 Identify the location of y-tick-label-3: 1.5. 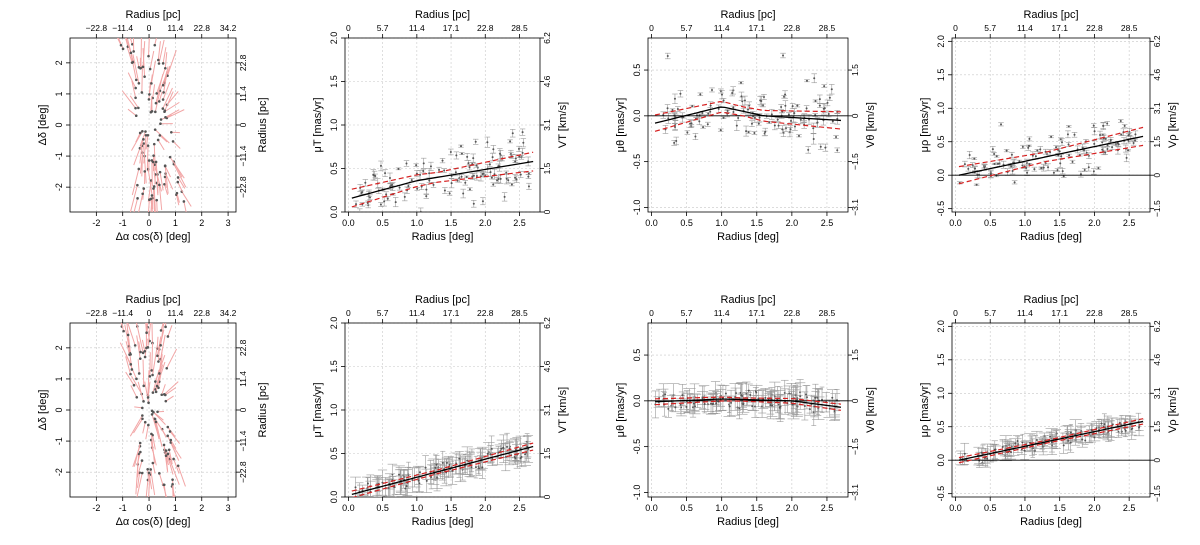
(334, 366).